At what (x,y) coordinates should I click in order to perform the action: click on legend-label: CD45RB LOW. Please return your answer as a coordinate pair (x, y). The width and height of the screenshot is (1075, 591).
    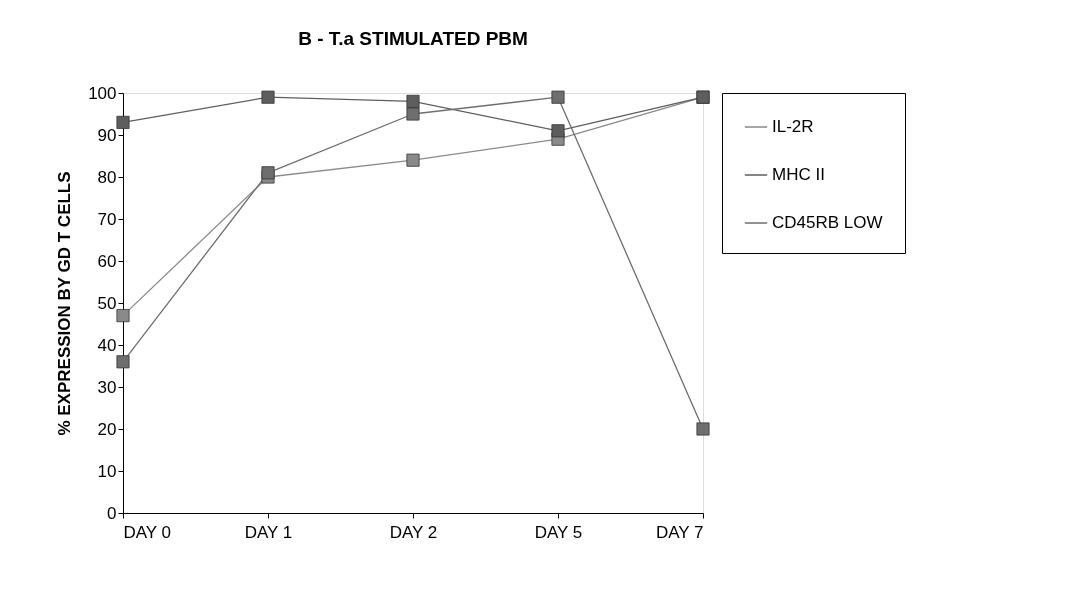
    Looking at the image, I should click on (827, 222).